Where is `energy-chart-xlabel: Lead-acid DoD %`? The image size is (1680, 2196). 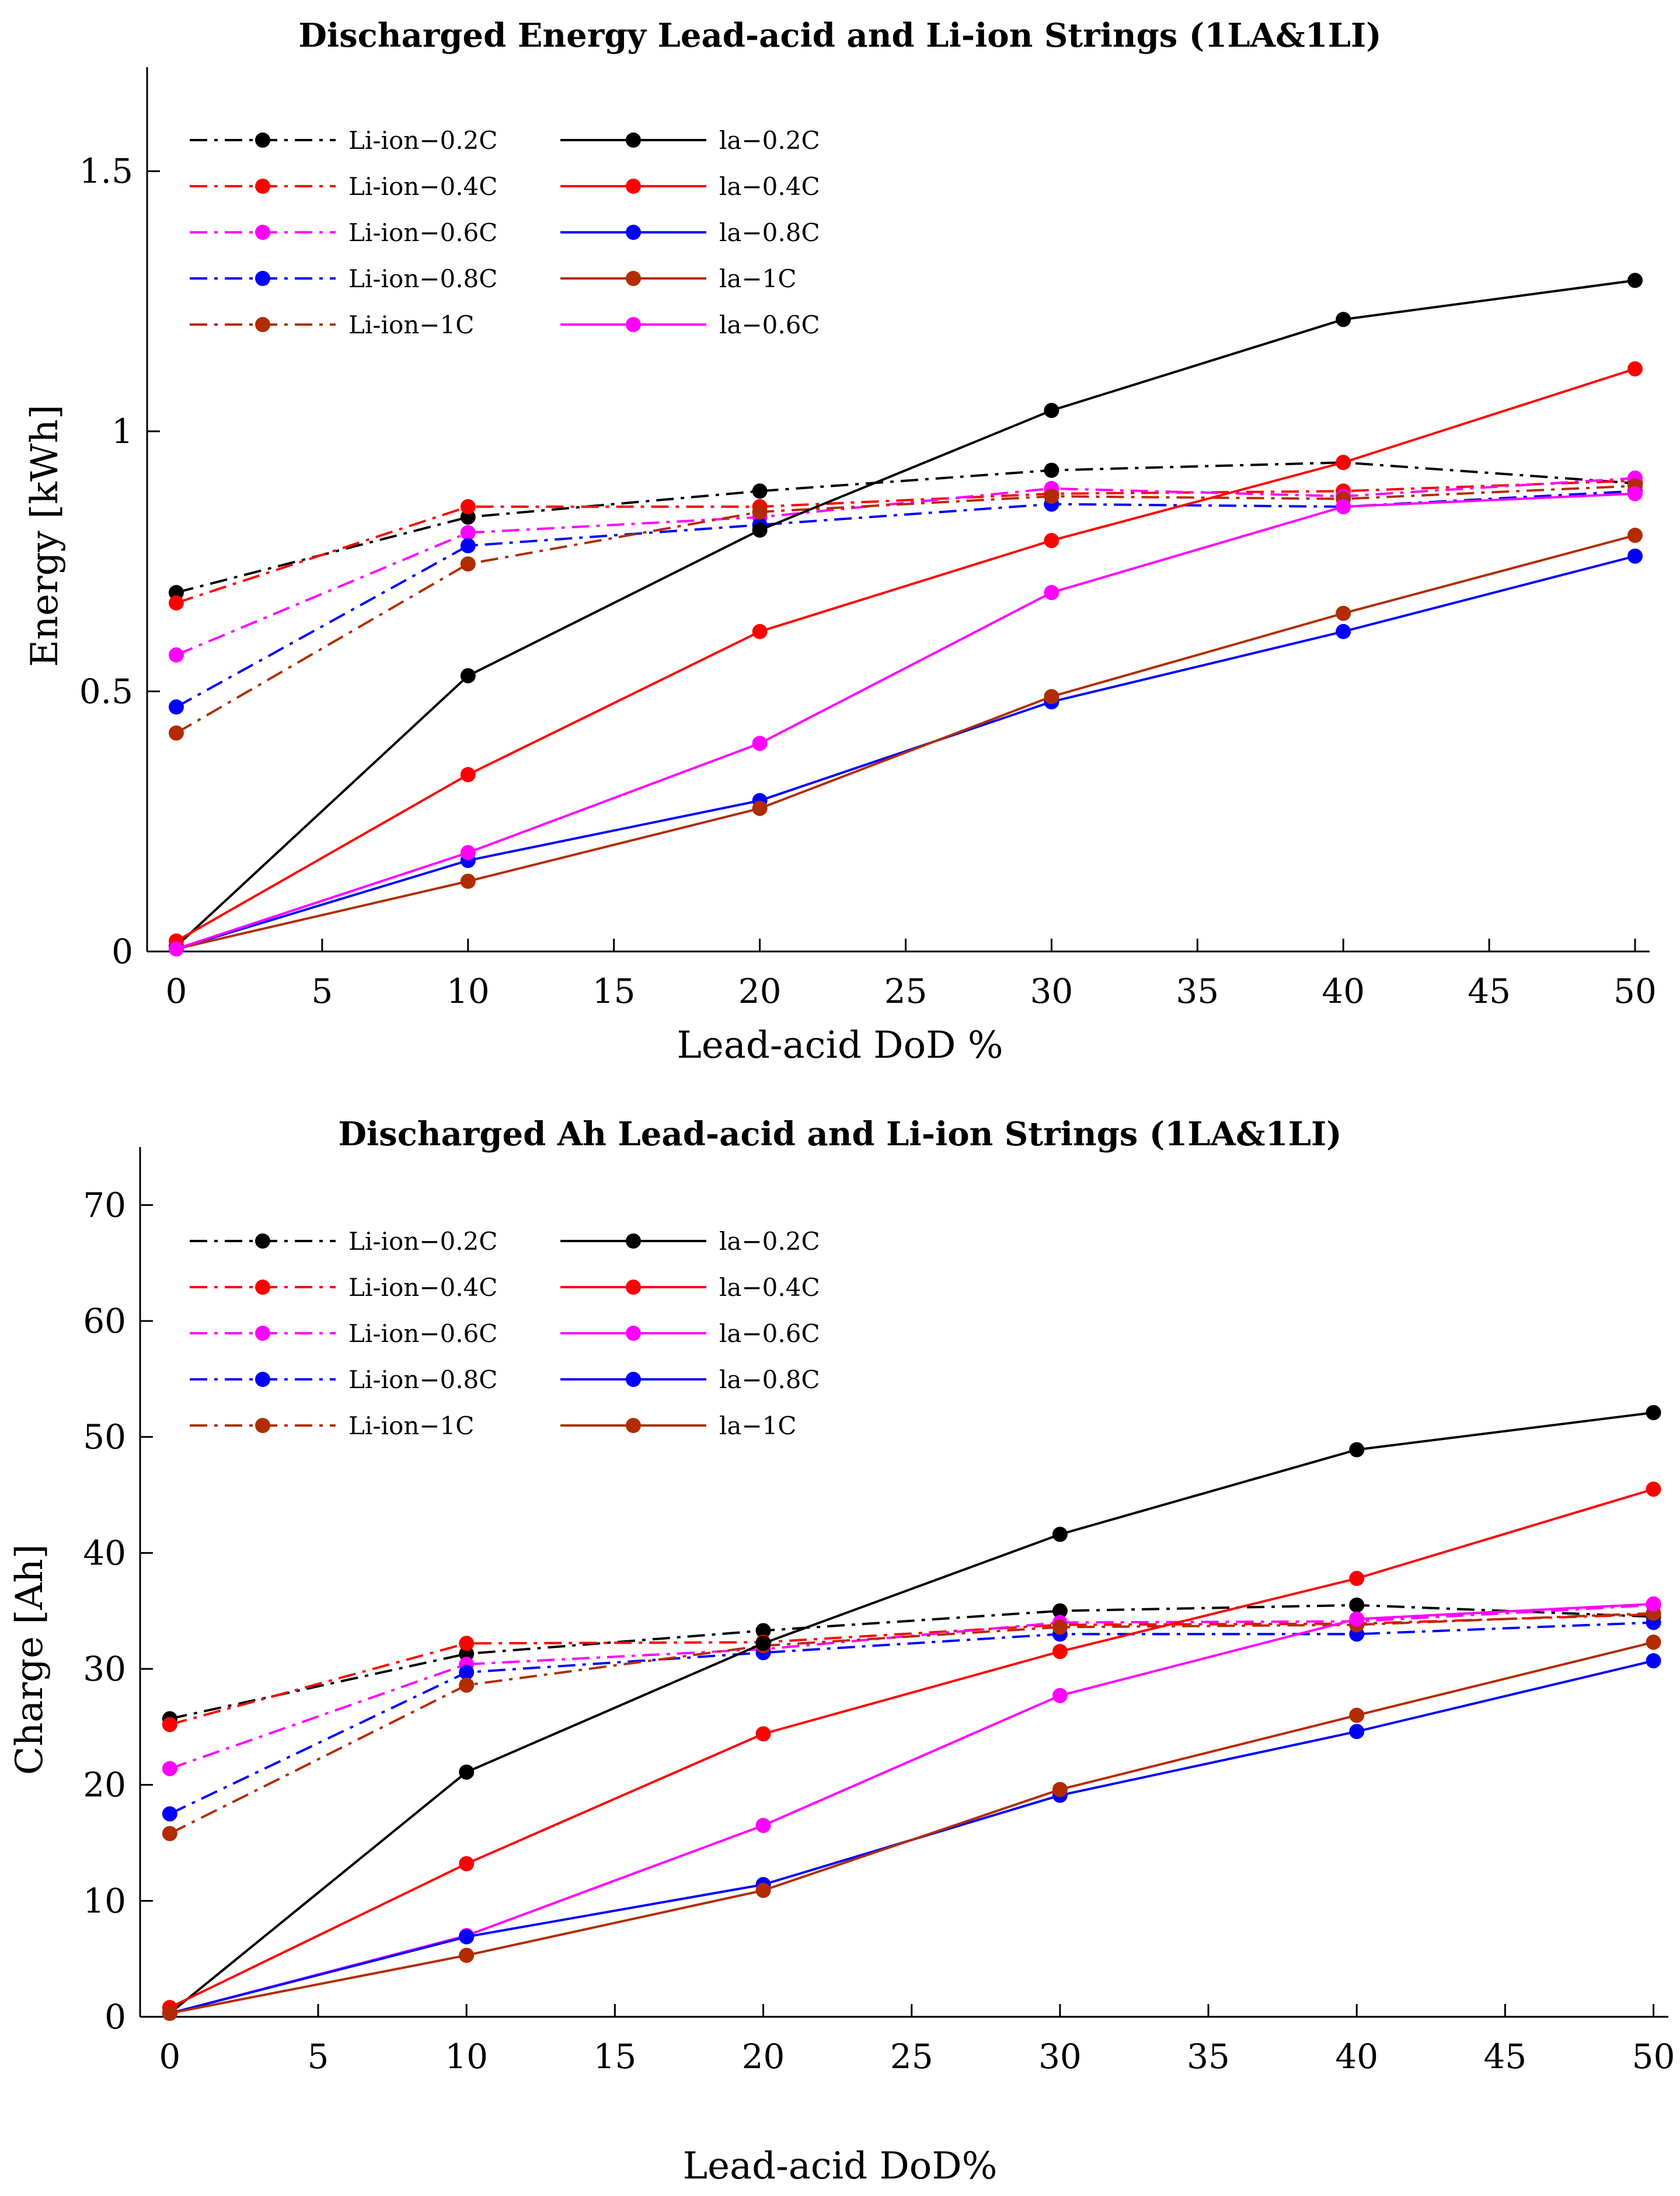 energy-chart-xlabel: Lead-acid DoD % is located at coordinates (840, 1045).